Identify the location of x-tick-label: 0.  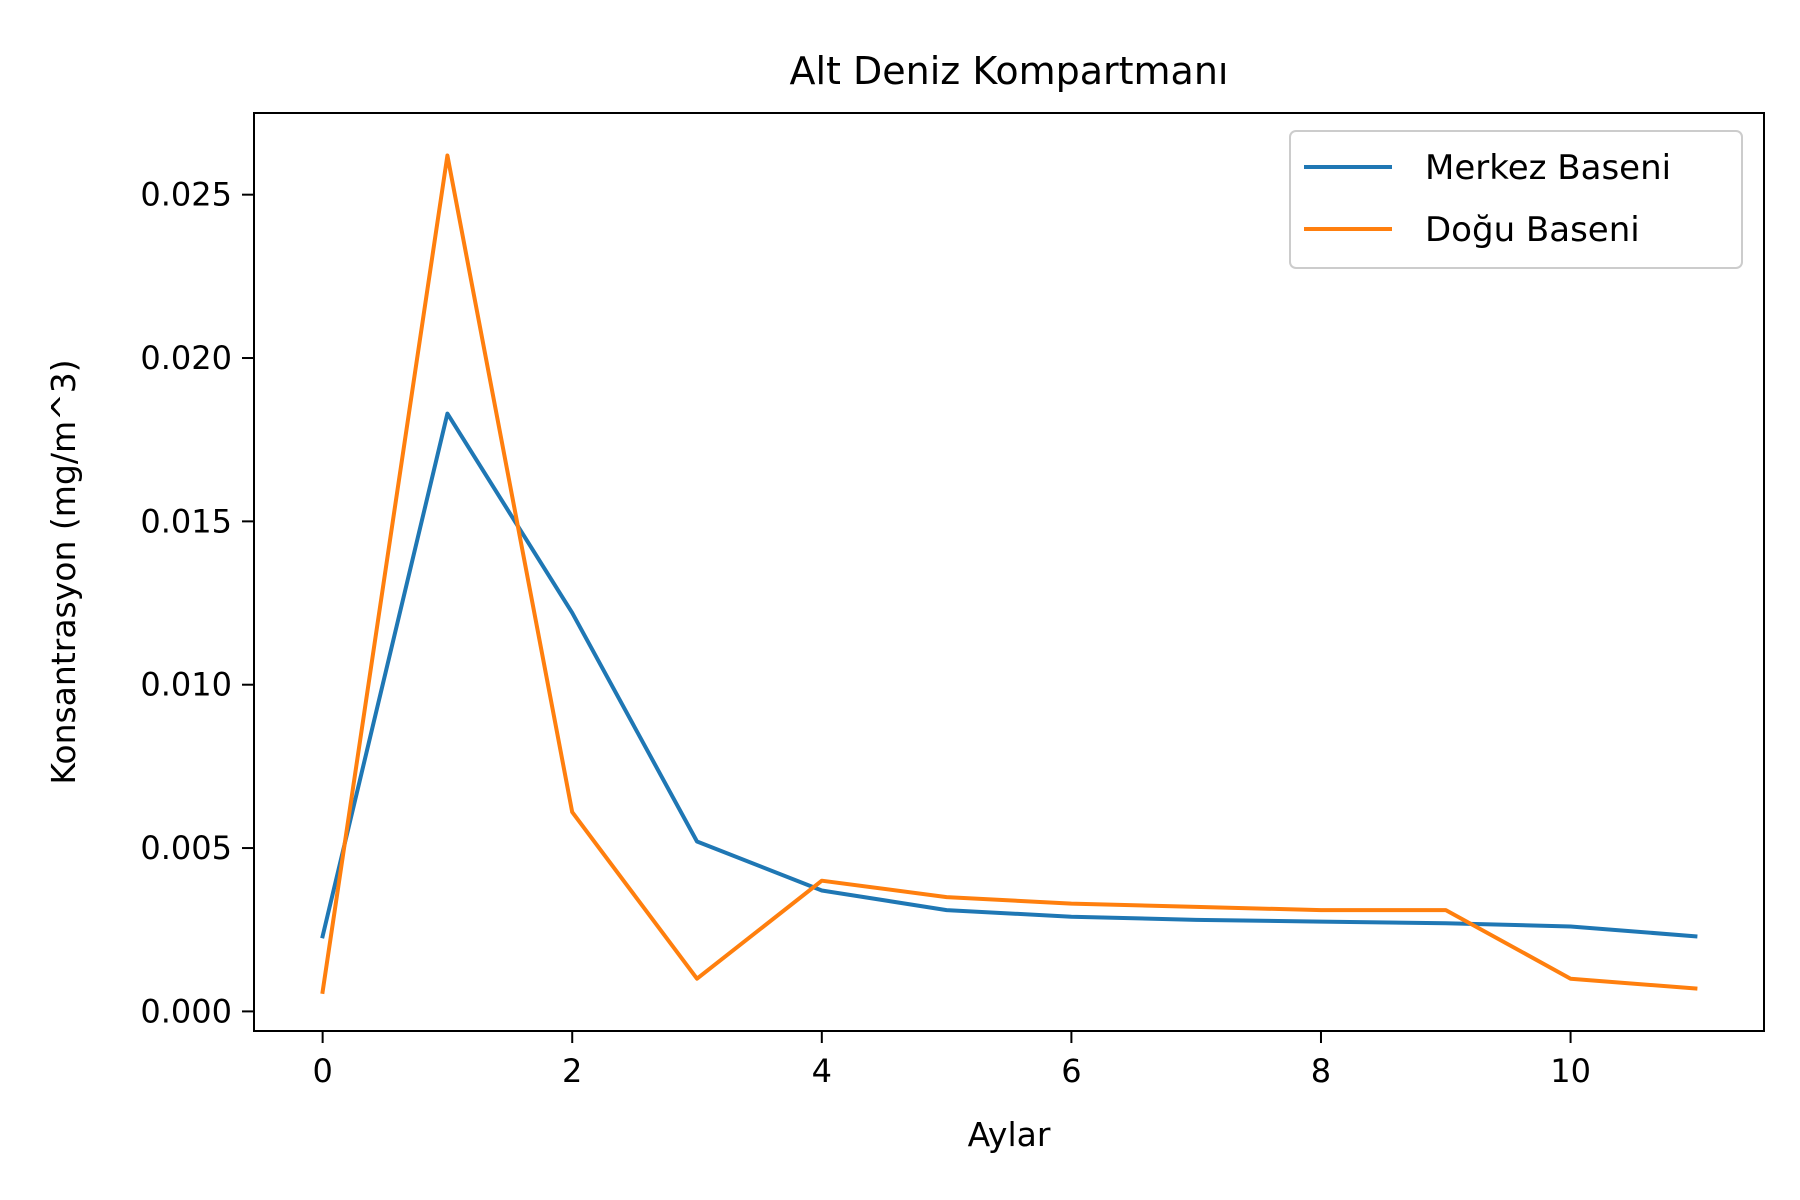
(322, 1071).